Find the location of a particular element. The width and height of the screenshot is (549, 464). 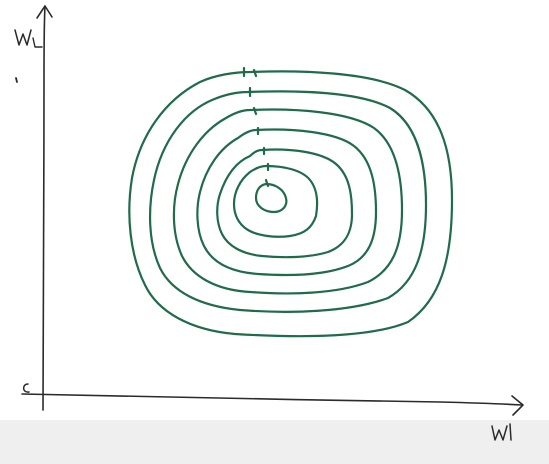

x-axis-line is located at coordinates (272, 399).